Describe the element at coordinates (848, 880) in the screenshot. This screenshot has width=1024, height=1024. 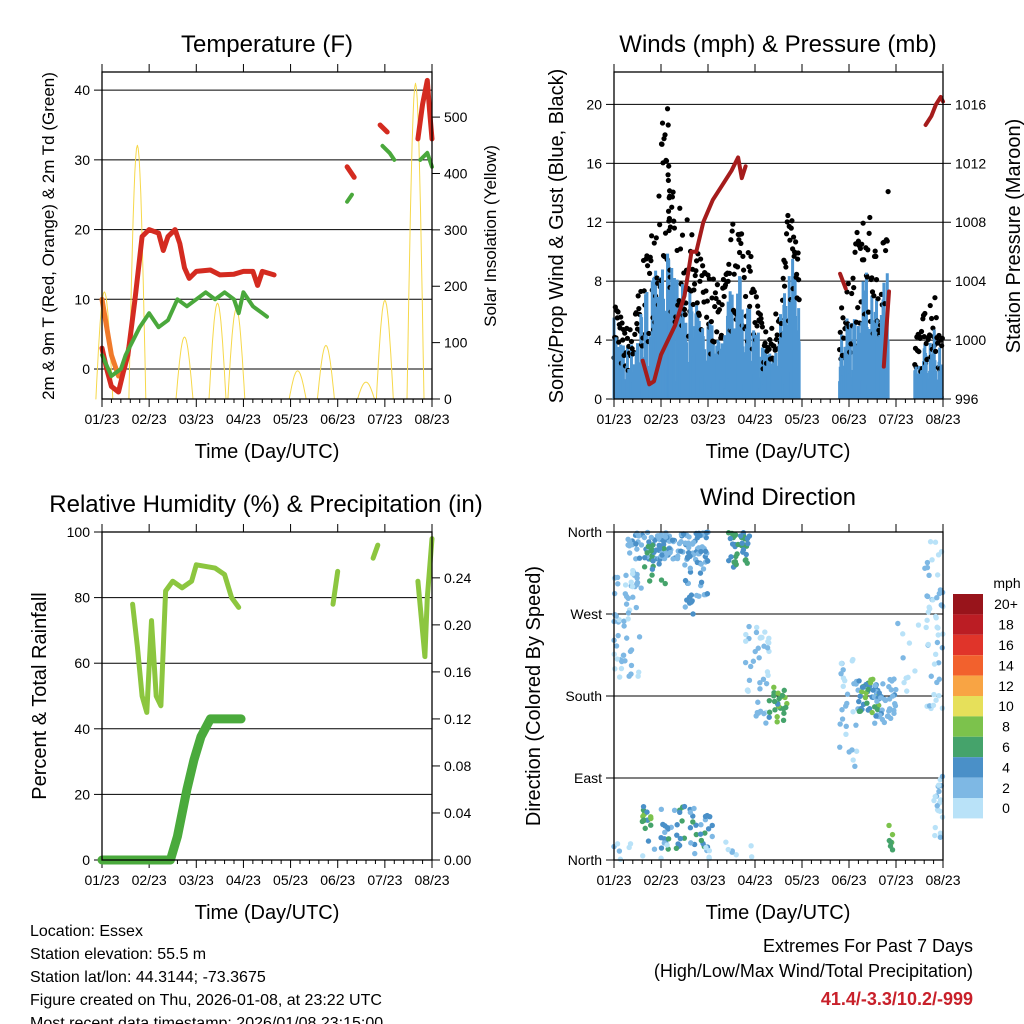
I see `x-tick-label: 06/23` at that location.